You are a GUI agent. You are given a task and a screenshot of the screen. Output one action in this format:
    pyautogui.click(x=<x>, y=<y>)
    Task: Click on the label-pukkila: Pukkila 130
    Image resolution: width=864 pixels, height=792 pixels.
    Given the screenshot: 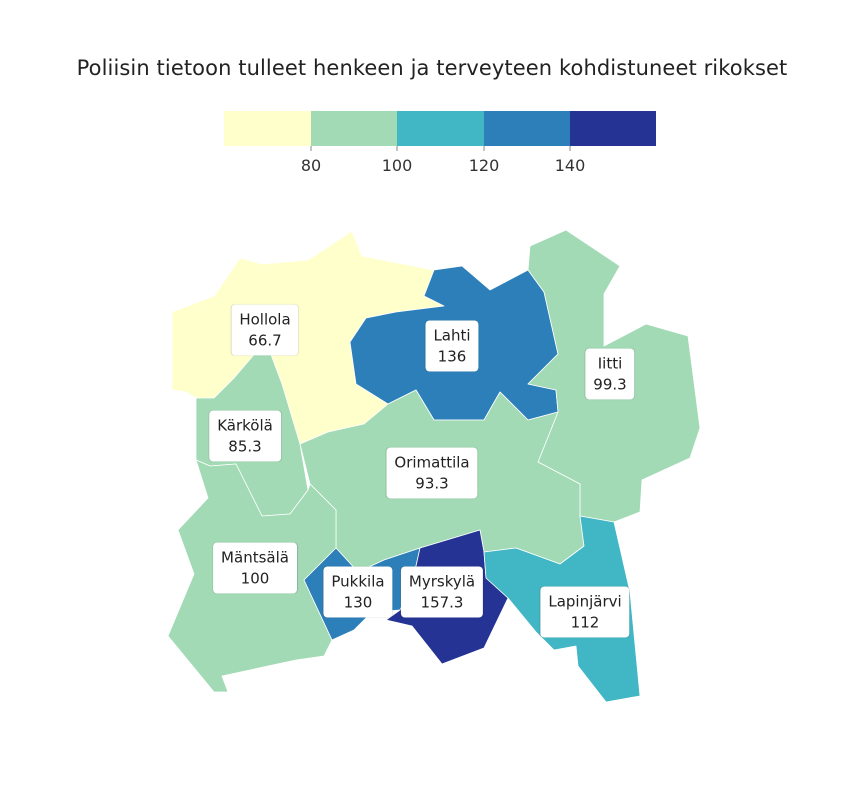 What is the action you would take?
    pyautogui.click(x=358, y=592)
    